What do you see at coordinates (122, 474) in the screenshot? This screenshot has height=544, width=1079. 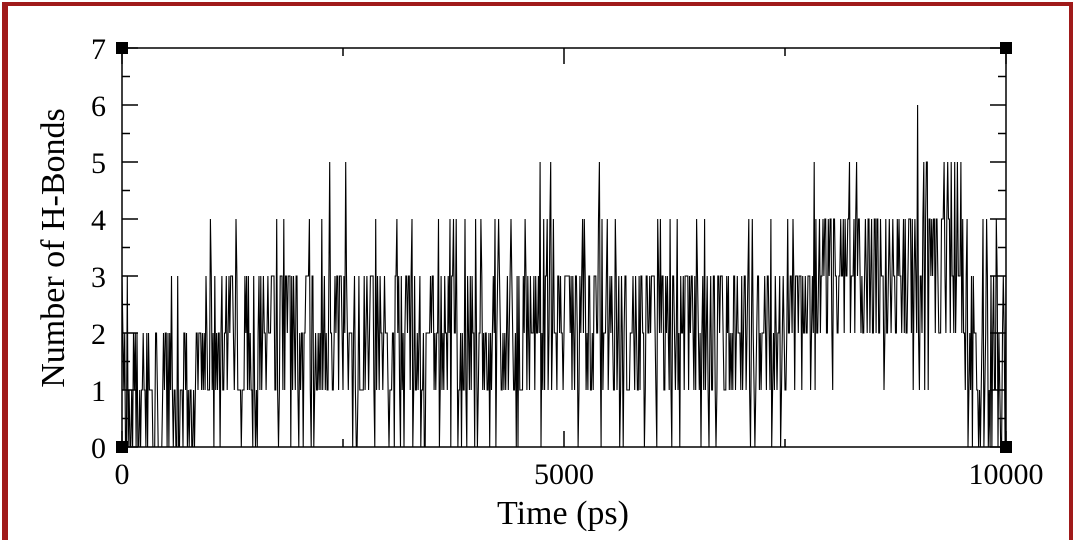 I see `x-tick-label: 0` at bounding box center [122, 474].